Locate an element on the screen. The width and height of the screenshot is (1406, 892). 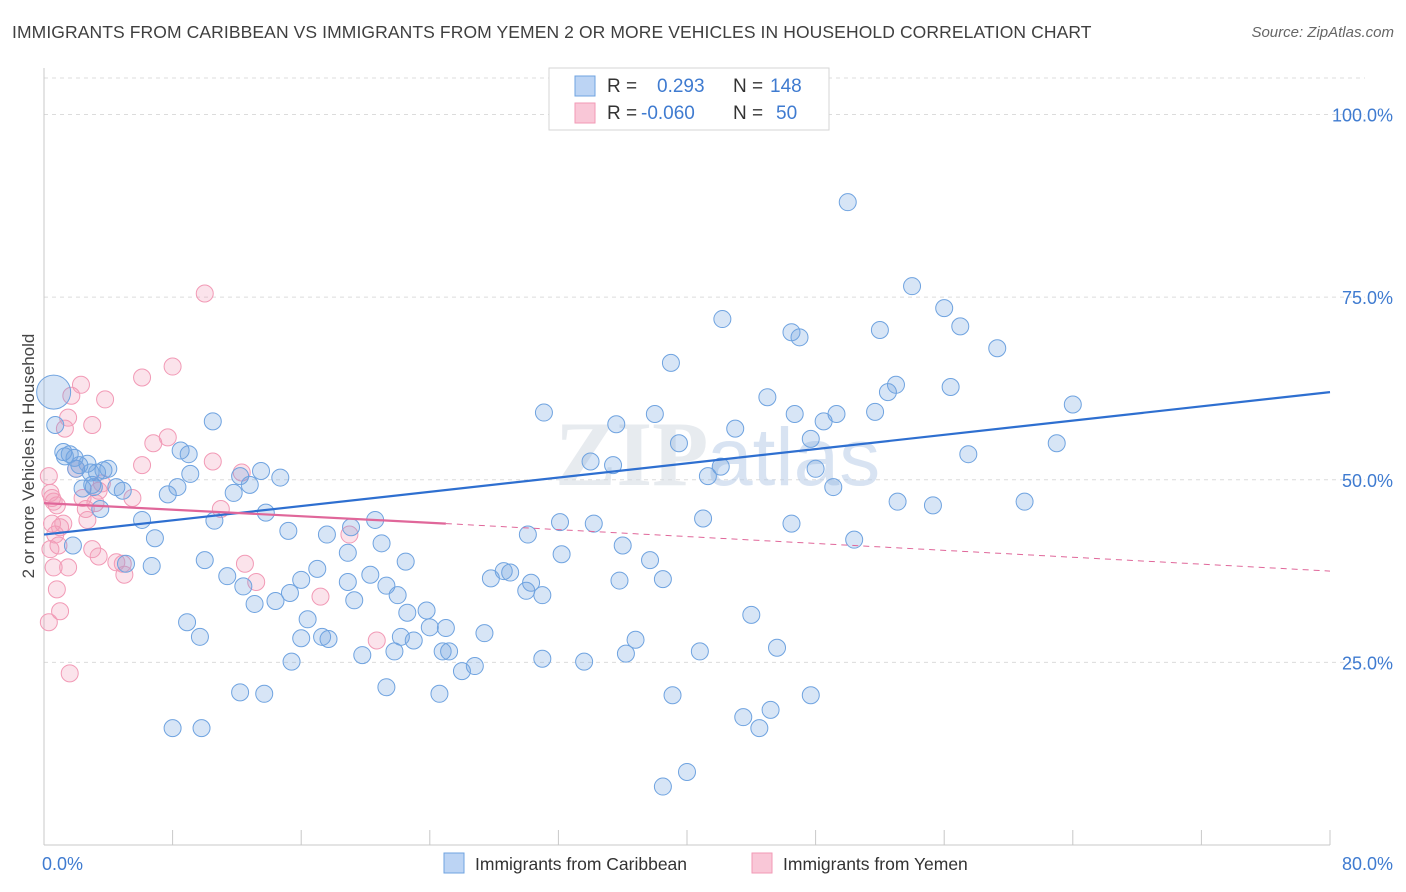
correlation-legend: R = 0.293 N = 148 R = -0.060 N = 50 is located at coordinates (689, 99).